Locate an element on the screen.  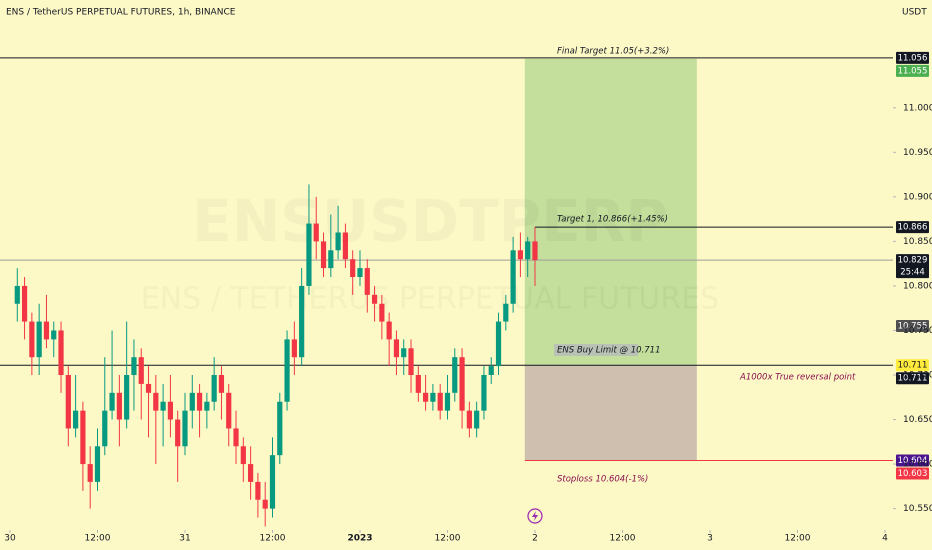
y-tick-label: 10.550 is located at coordinates (917, 509).